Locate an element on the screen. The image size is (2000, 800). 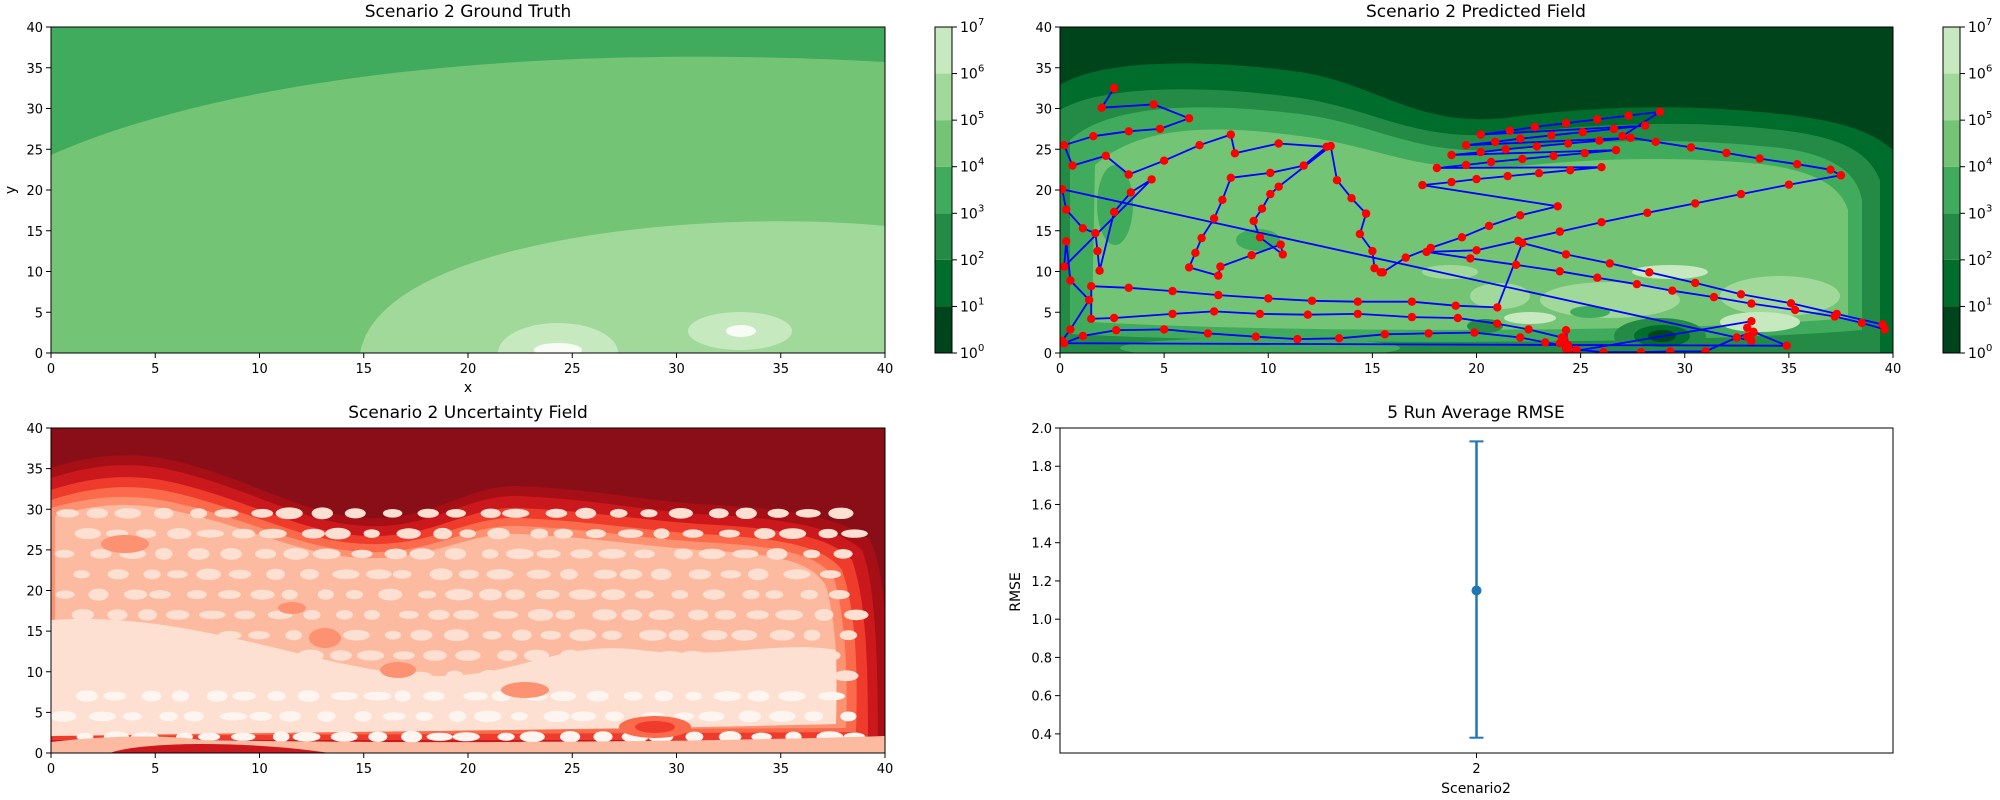
rmse-ytick-label: 1.0 is located at coordinates (1041, 620).